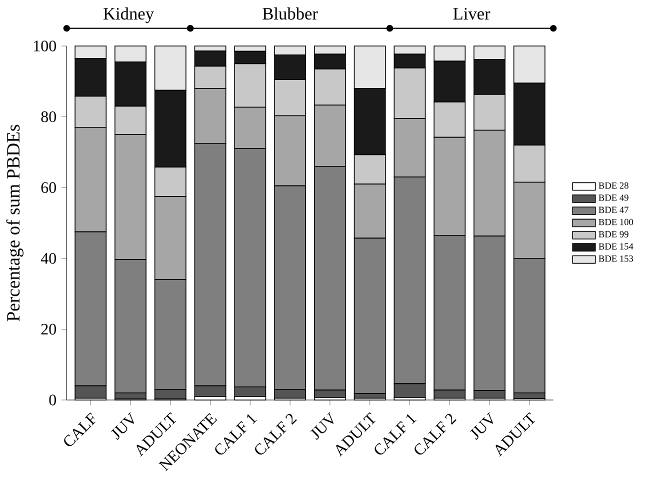 Image resolution: width=665 pixels, height=491 pixels. Describe the element at coordinates (48, 116) in the screenshot. I see `y-tick-label: 80` at that location.